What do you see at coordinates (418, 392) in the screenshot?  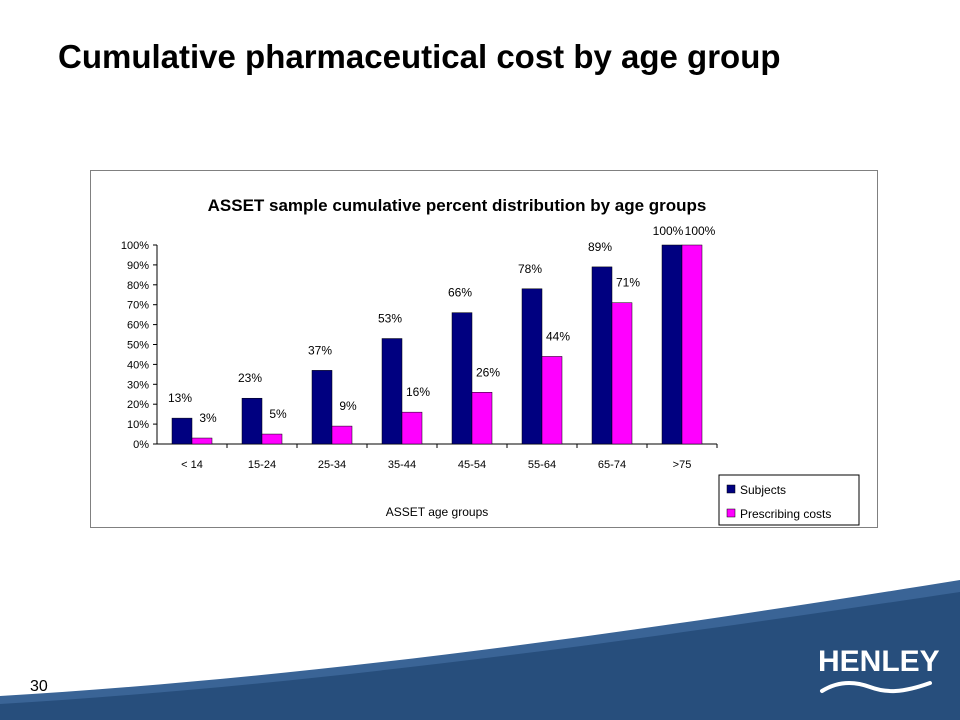 I see `data-label: 16%` at bounding box center [418, 392].